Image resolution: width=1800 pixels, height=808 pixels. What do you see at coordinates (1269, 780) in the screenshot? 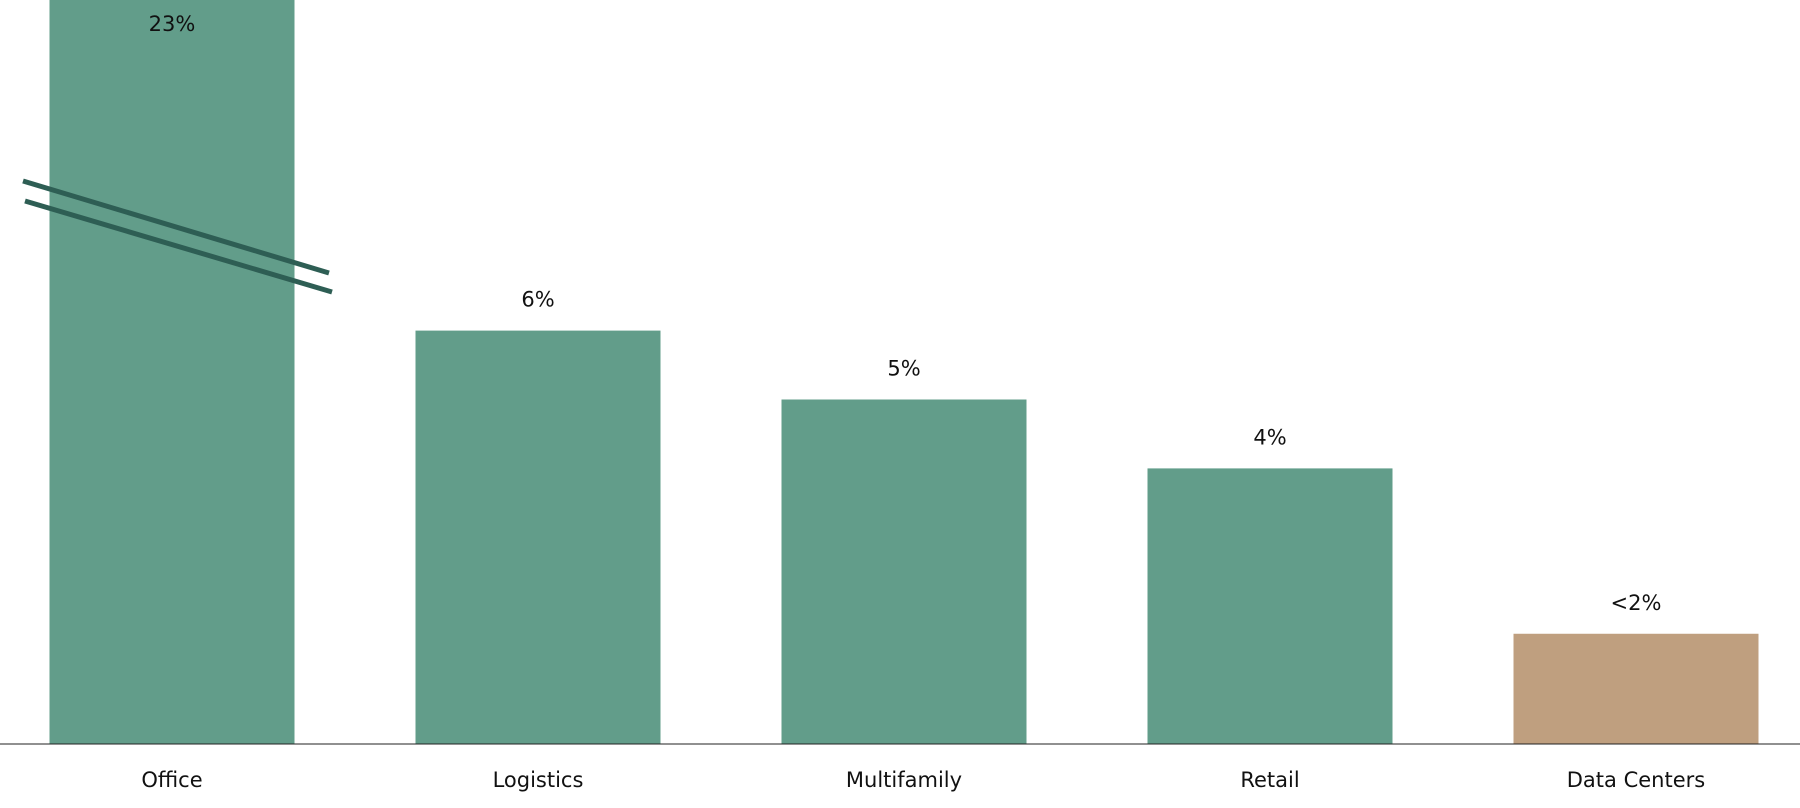
I see `x-tick-label: Retail` at bounding box center [1269, 780].